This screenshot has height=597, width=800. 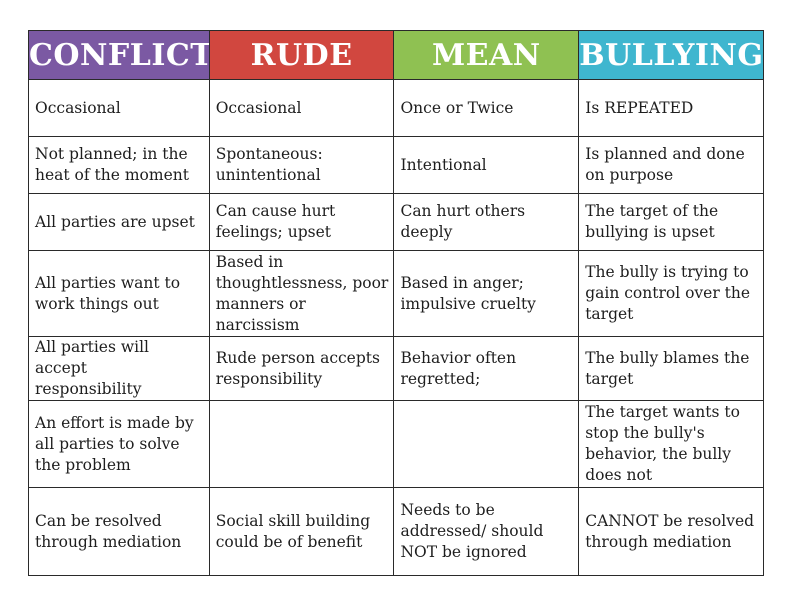 What do you see at coordinates (671, 368) in the screenshot?
I see `cell-bullying: The bully blames the target` at bounding box center [671, 368].